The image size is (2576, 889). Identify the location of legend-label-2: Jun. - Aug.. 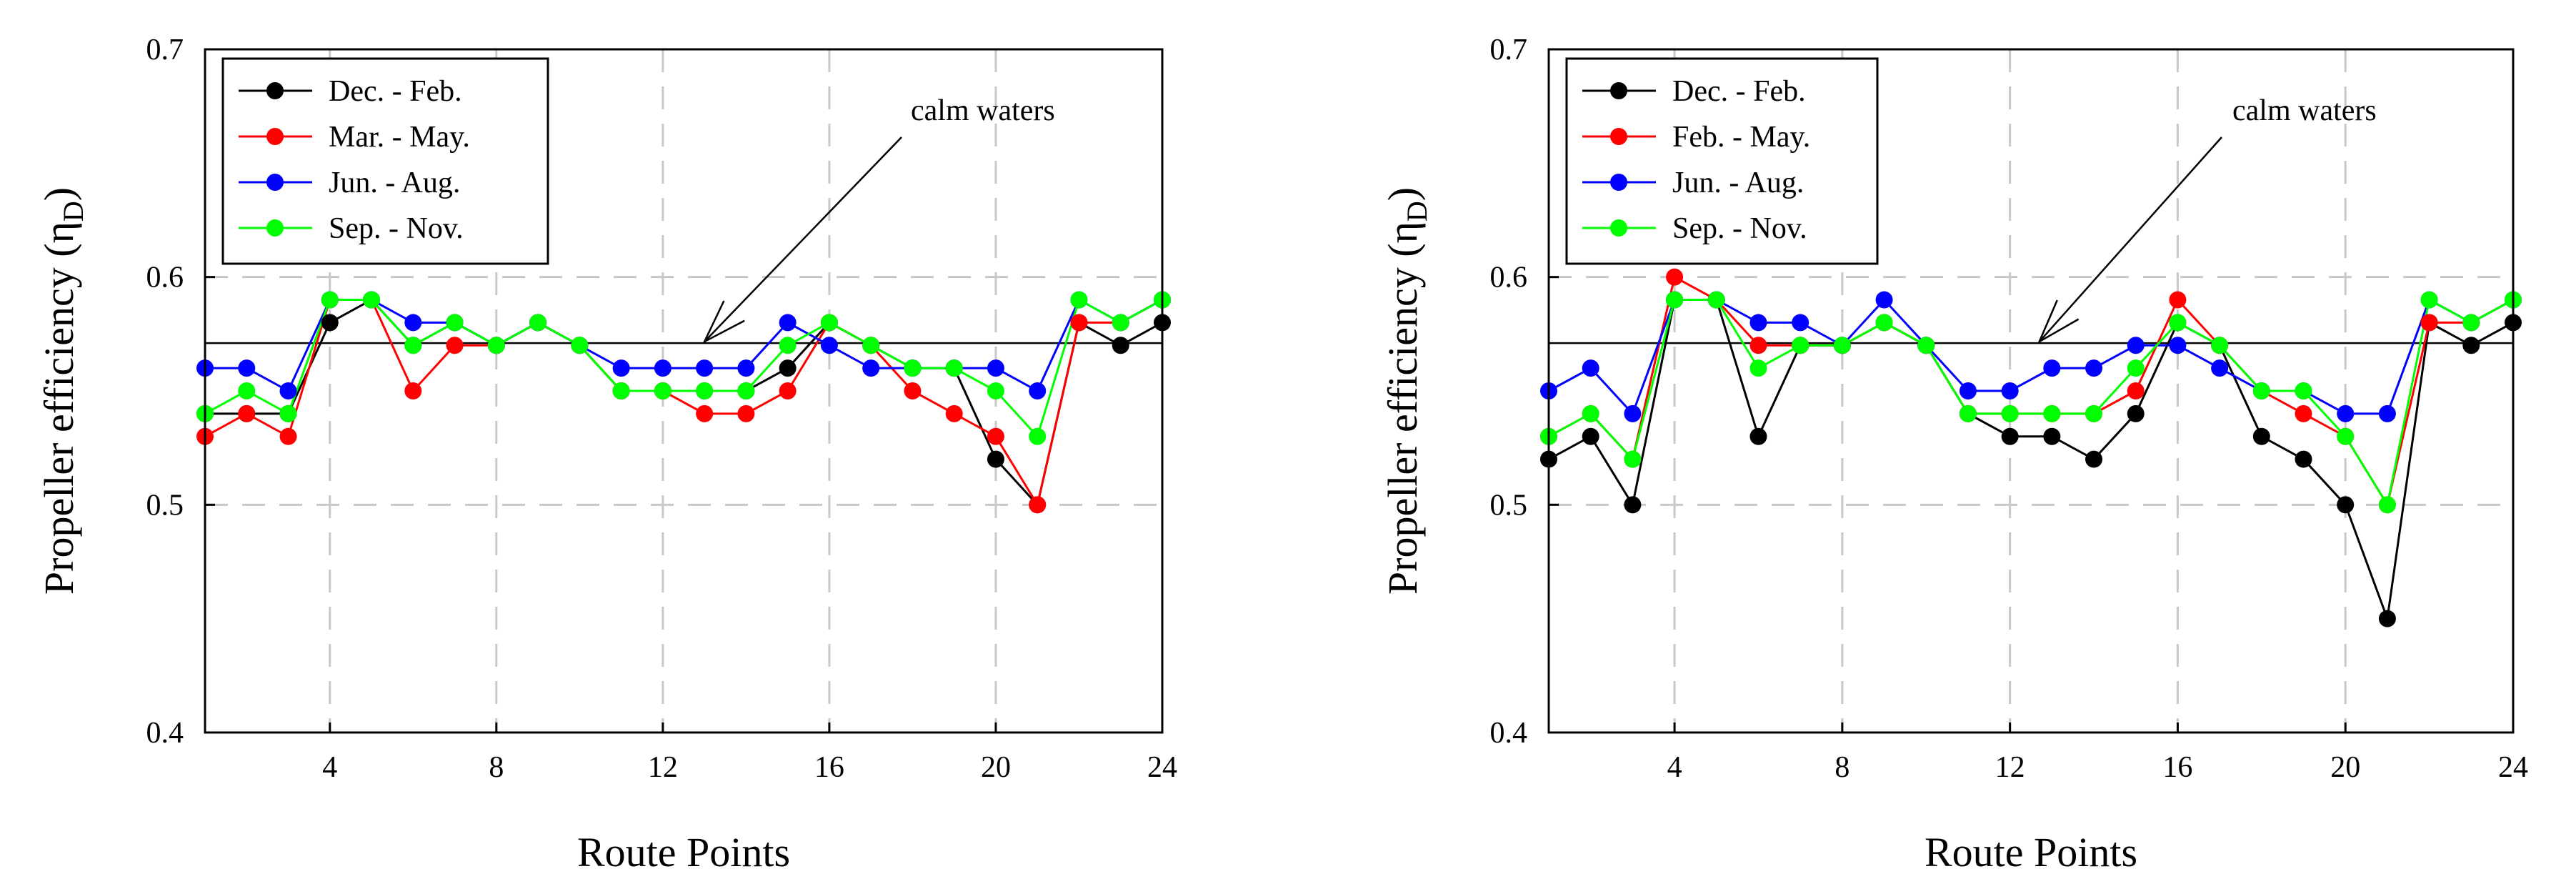
(1738, 183).